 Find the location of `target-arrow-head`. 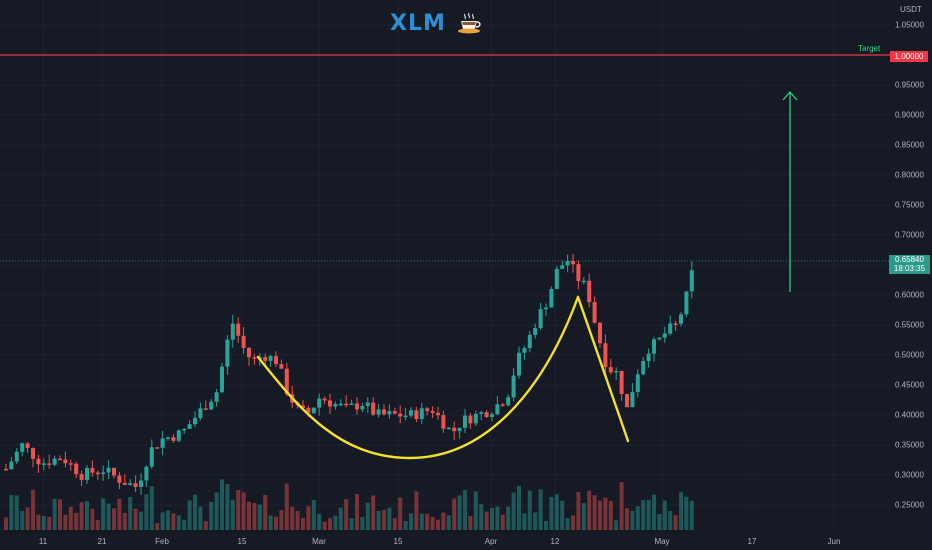

target-arrow-head is located at coordinates (790, 96).